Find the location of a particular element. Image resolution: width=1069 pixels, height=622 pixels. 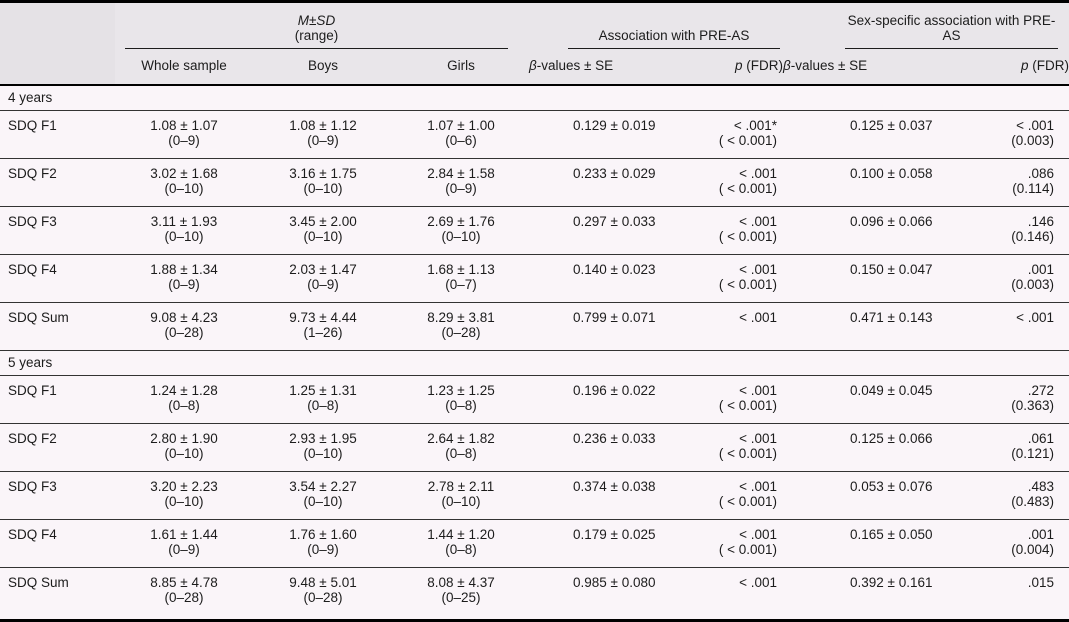

cell-sex-p: .001 (0.004) is located at coordinates (1007, 544).